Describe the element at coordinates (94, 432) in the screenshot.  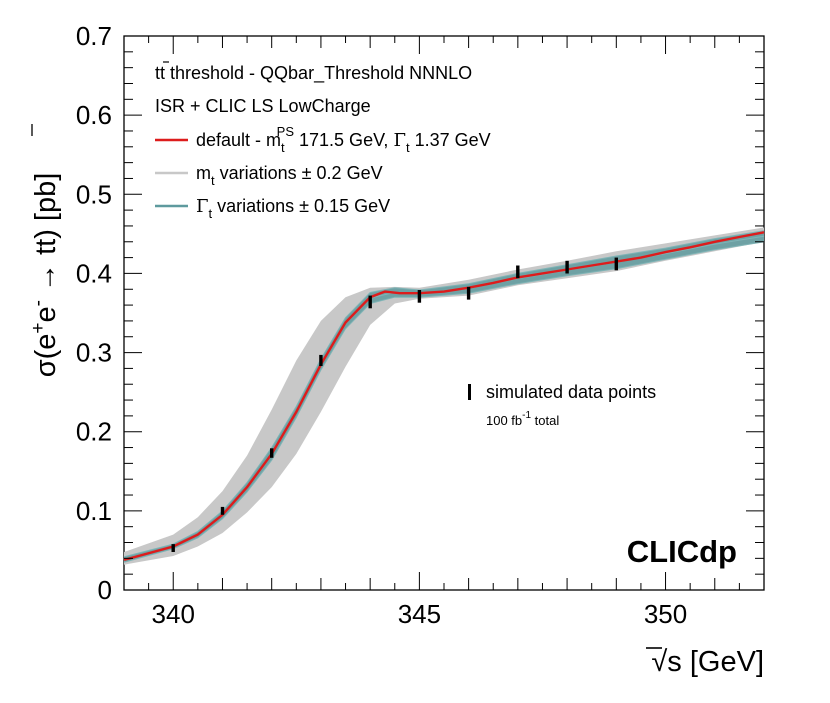
I see `y-tick-label: 0.2` at that location.